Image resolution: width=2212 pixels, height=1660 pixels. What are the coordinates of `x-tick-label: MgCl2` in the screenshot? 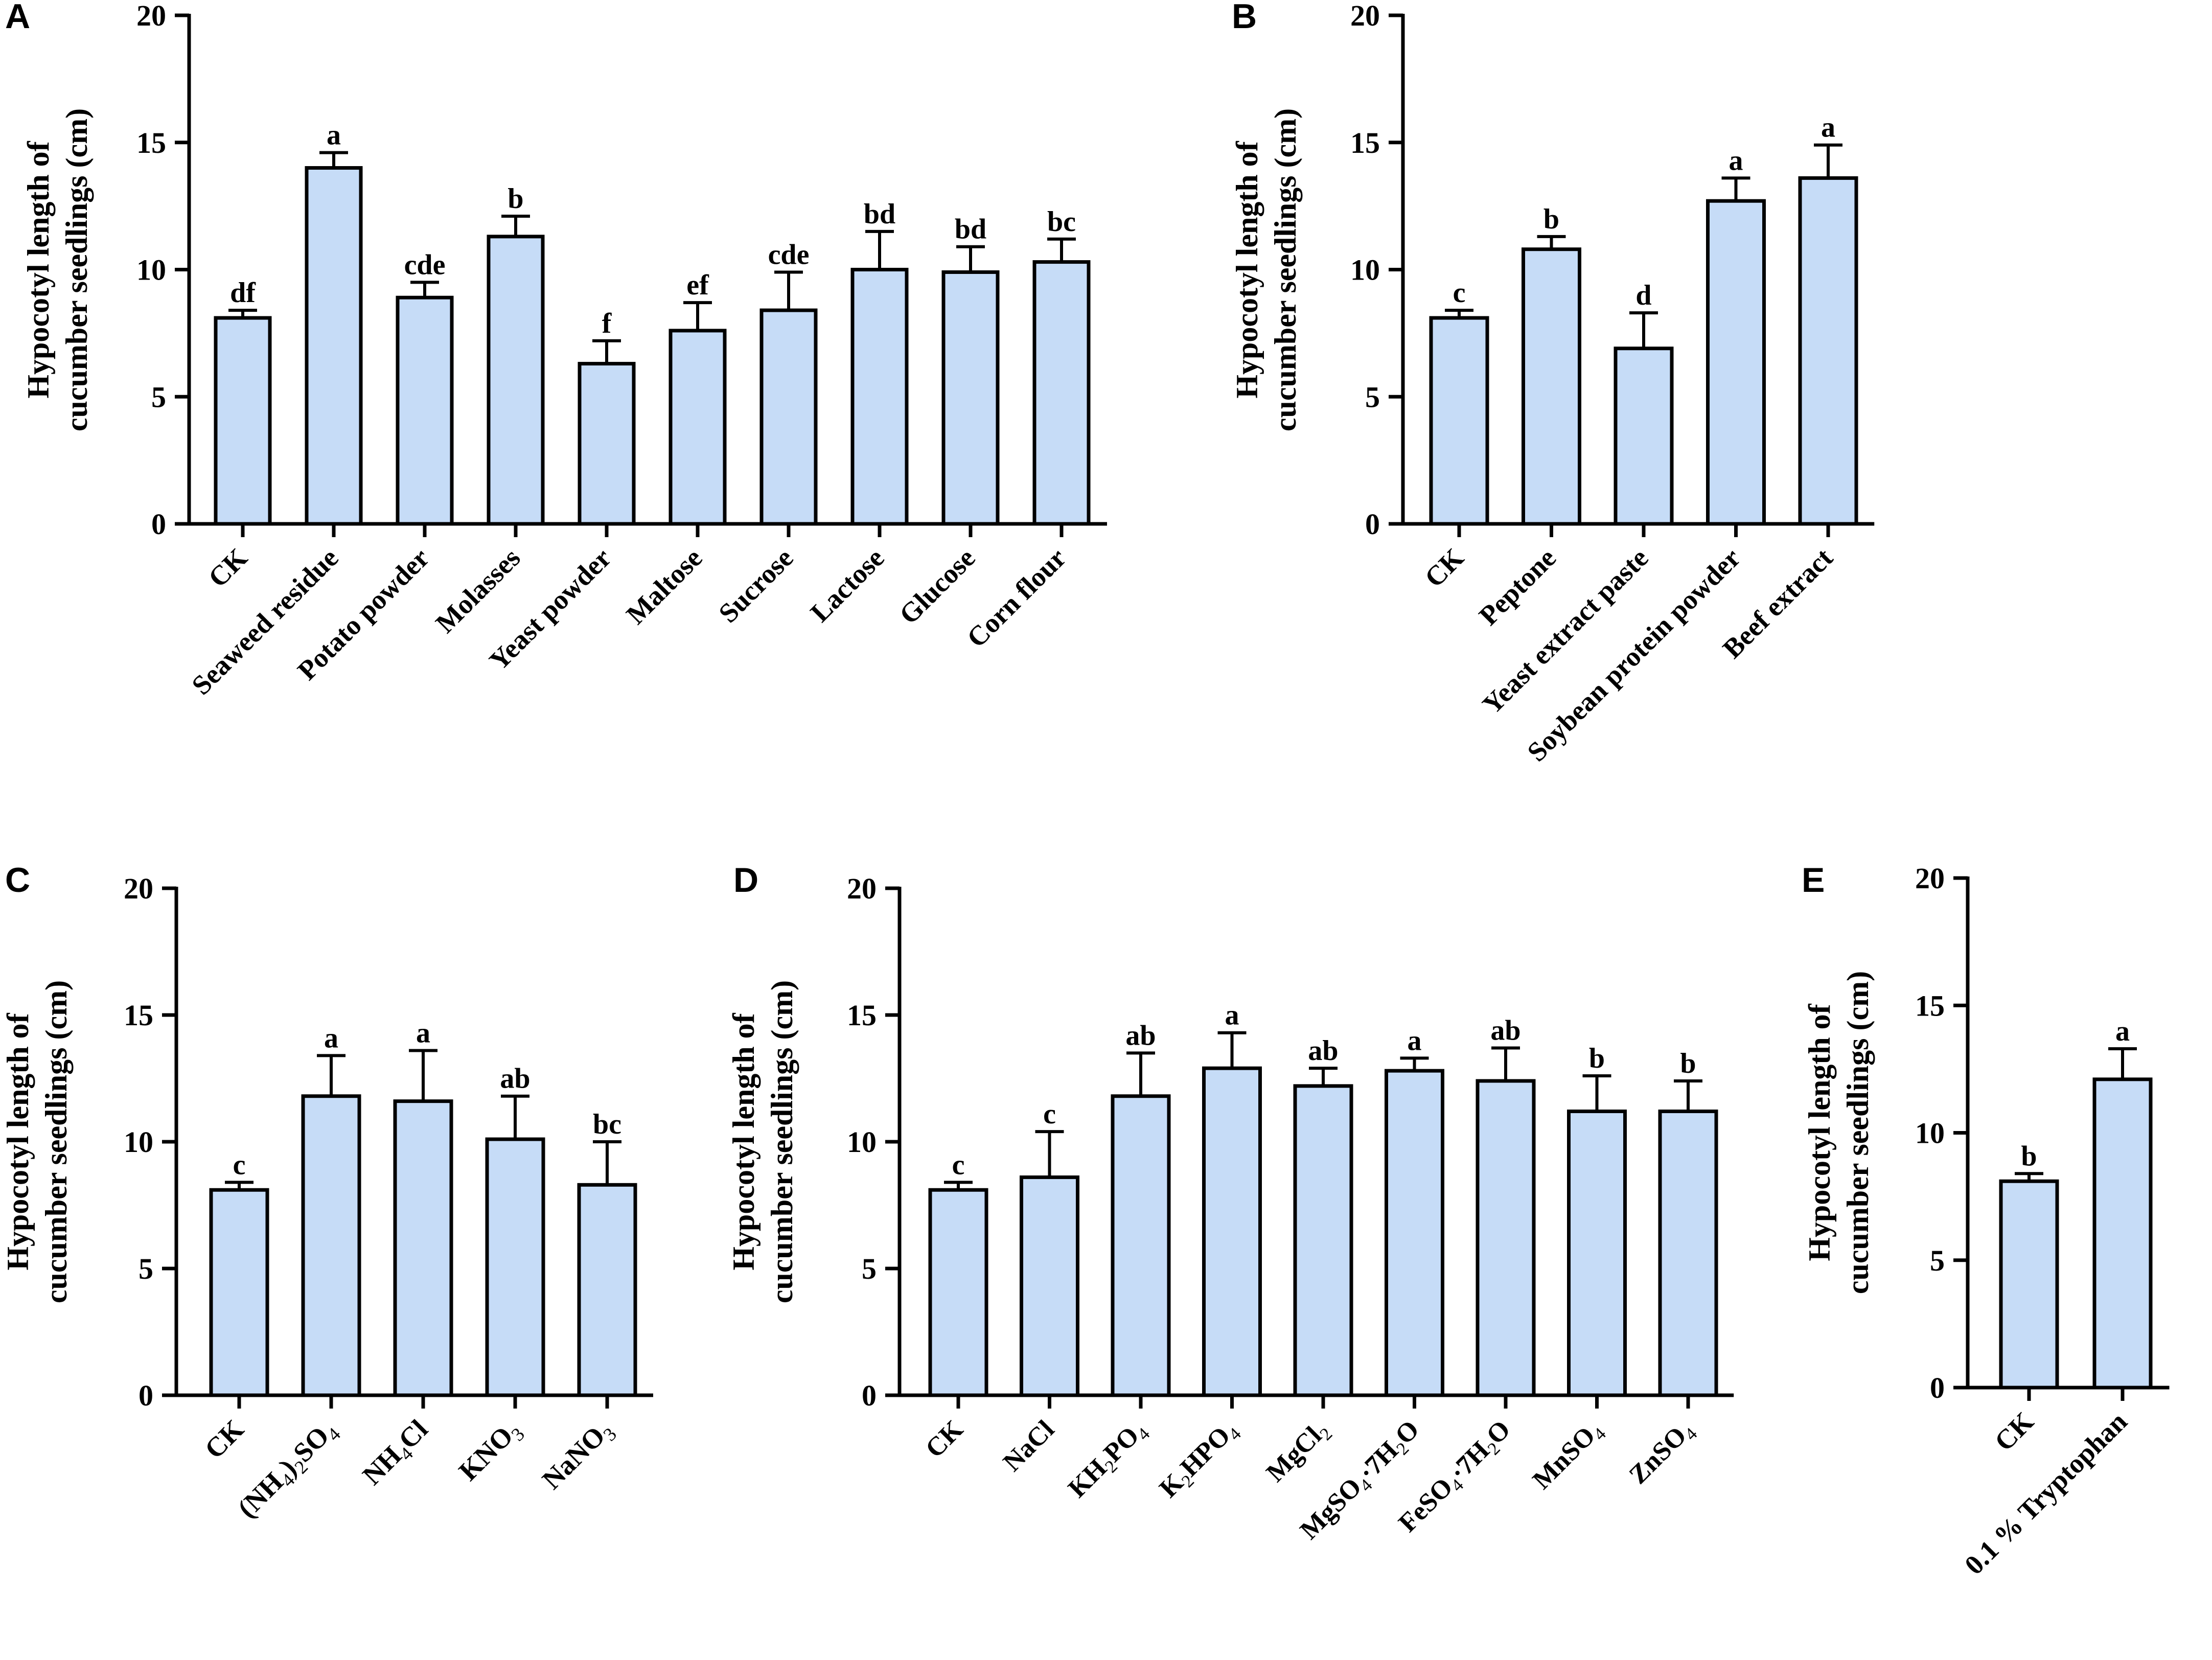 It's located at (1298, 1452).